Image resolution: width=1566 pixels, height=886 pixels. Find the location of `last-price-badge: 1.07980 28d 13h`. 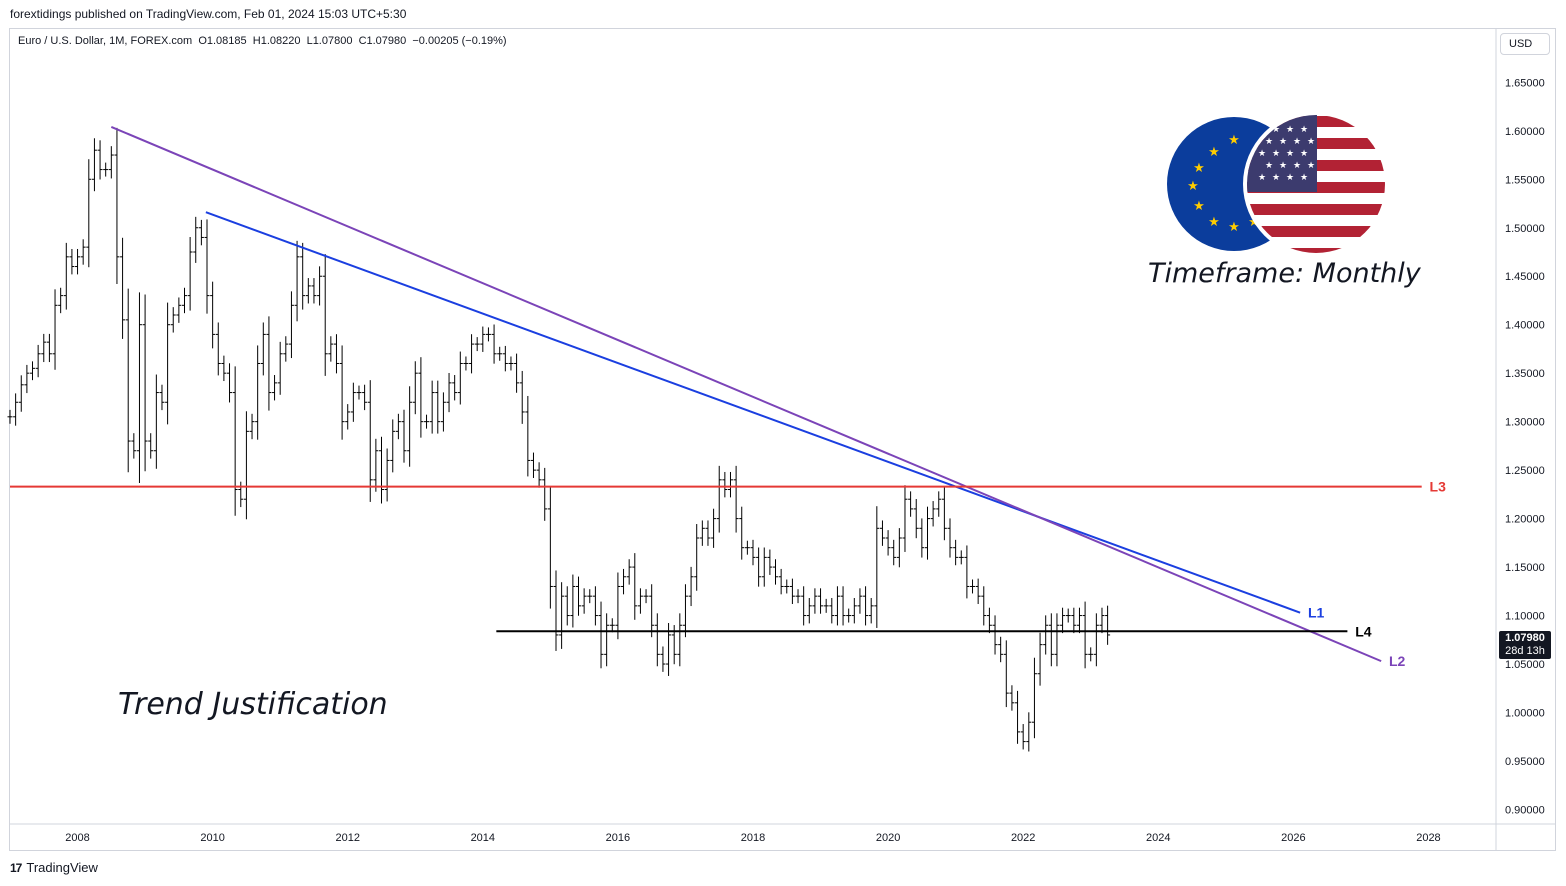

last-price-badge: 1.07980 28d 13h is located at coordinates (1525, 645).